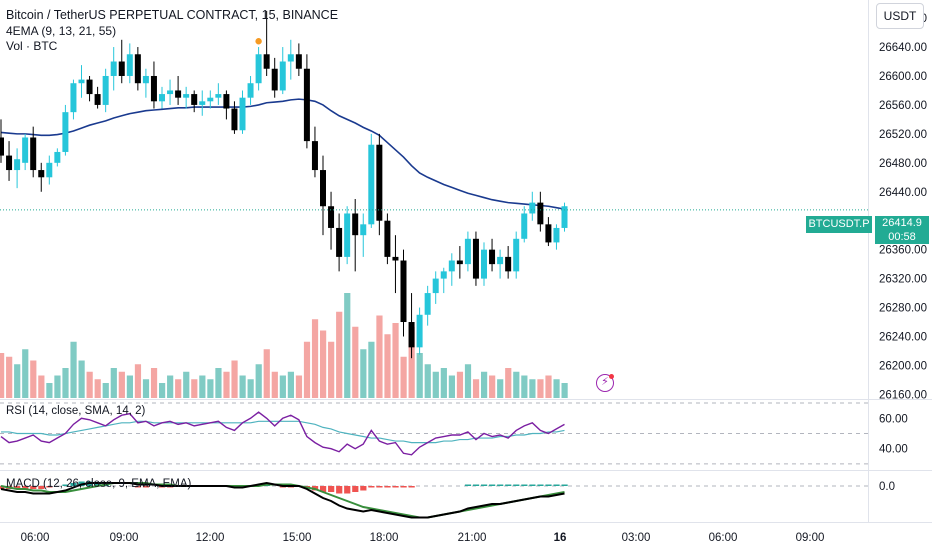 The height and width of the screenshot is (550, 932). What do you see at coordinates (210, 538) in the screenshot?
I see `time-tick-label: 12:00` at bounding box center [210, 538].